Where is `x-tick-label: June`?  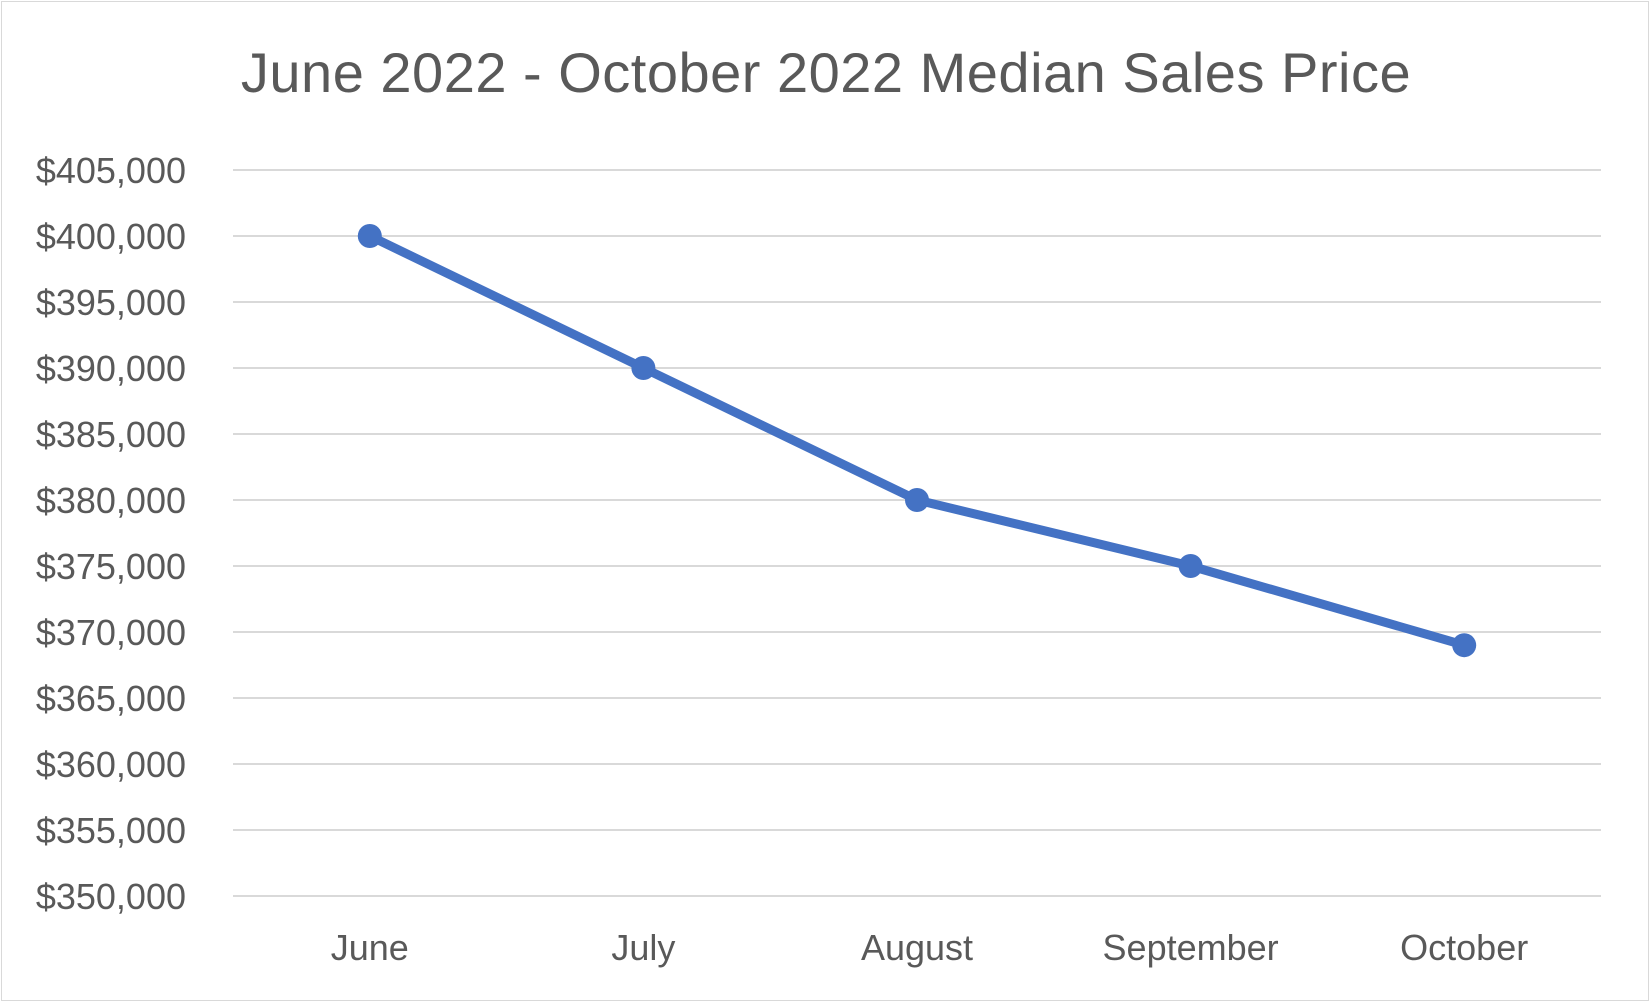
x-tick-label: June is located at coordinates (370, 947).